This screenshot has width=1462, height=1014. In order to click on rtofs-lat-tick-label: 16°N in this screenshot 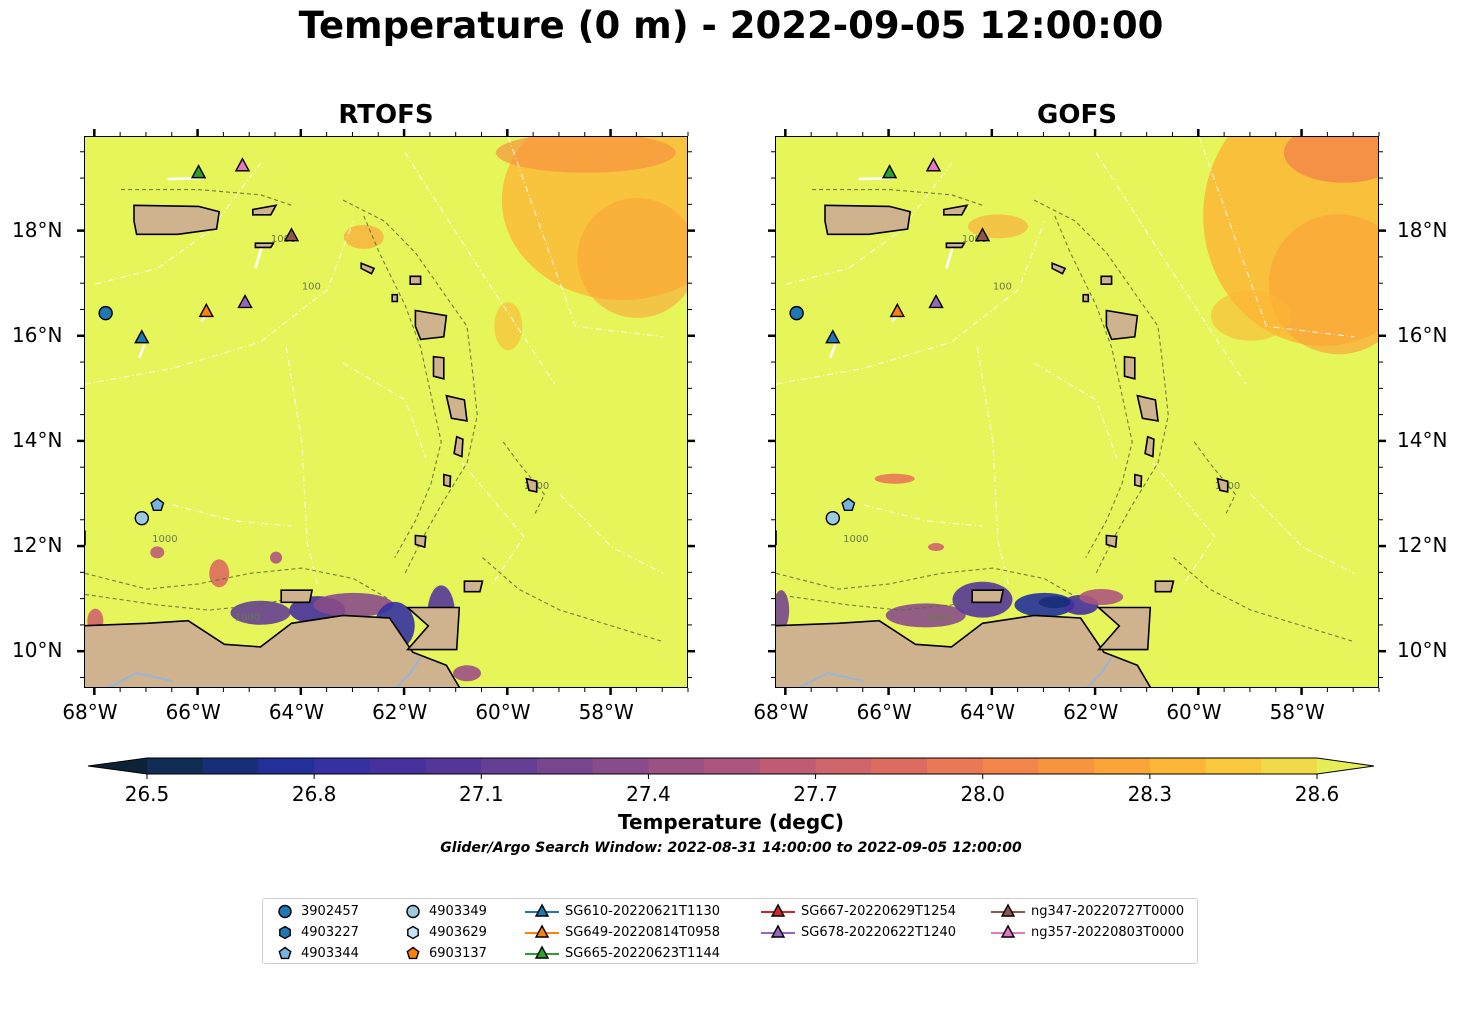, I will do `click(37, 334)`.